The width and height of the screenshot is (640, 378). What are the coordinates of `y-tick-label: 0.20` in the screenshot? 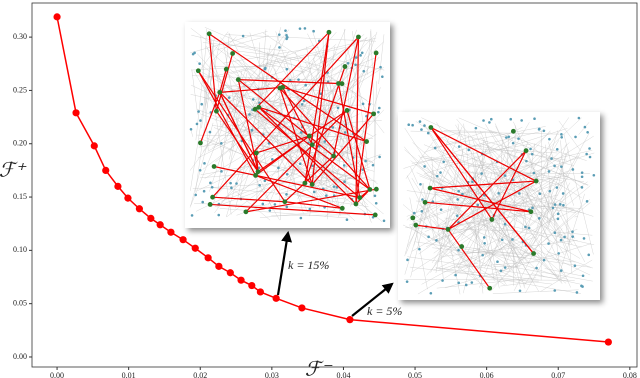 It's located at (20, 143).